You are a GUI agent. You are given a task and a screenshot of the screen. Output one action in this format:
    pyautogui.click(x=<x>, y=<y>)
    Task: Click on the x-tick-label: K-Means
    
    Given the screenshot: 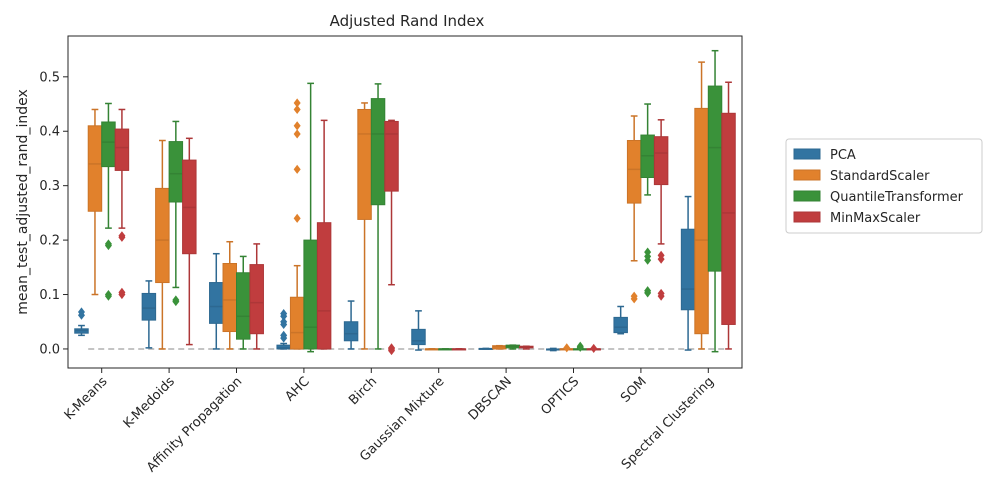 What is the action you would take?
    pyautogui.click(x=86, y=398)
    